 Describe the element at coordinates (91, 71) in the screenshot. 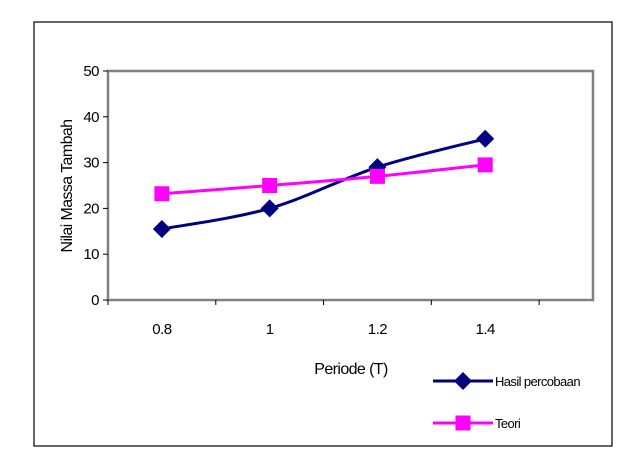

I see `y-tick-label: 50` at that location.